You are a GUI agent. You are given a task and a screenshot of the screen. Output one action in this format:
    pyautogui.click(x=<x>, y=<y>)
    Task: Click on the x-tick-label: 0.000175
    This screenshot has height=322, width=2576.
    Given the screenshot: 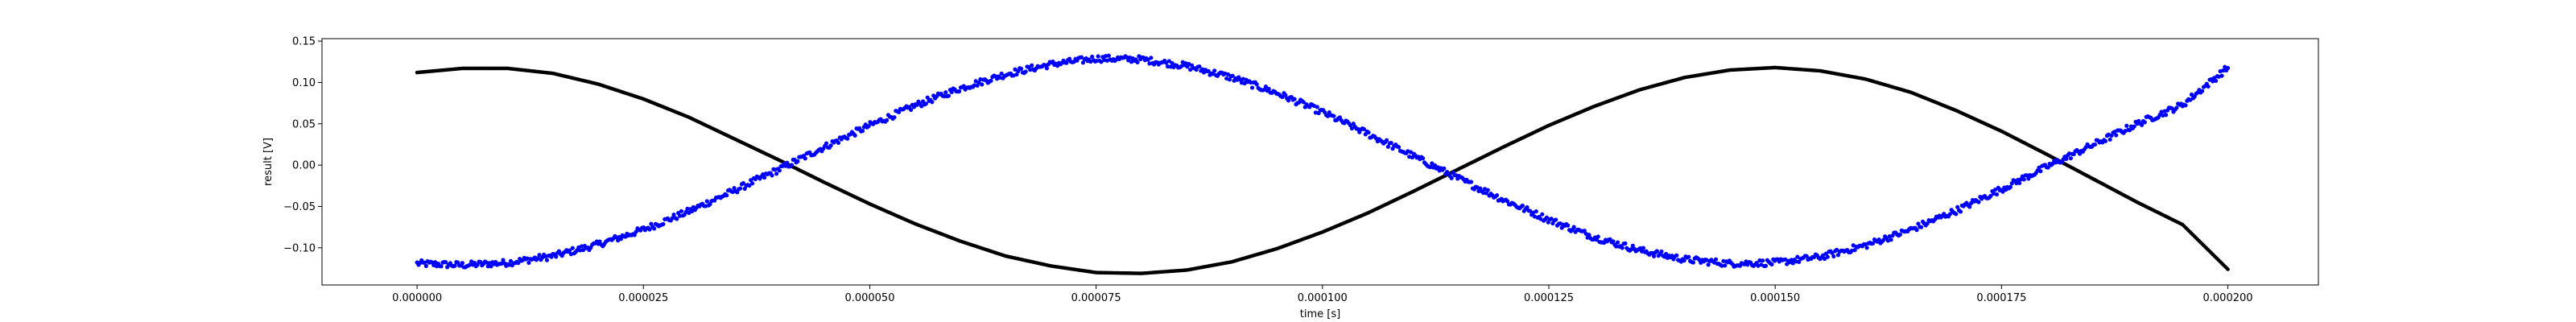 What is the action you would take?
    pyautogui.click(x=2001, y=298)
    